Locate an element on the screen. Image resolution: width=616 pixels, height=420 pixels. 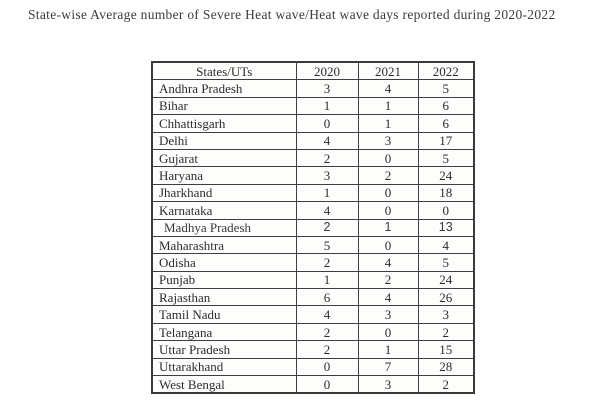
table-row: West Bengal 0 3 2 is located at coordinates (313, 384).